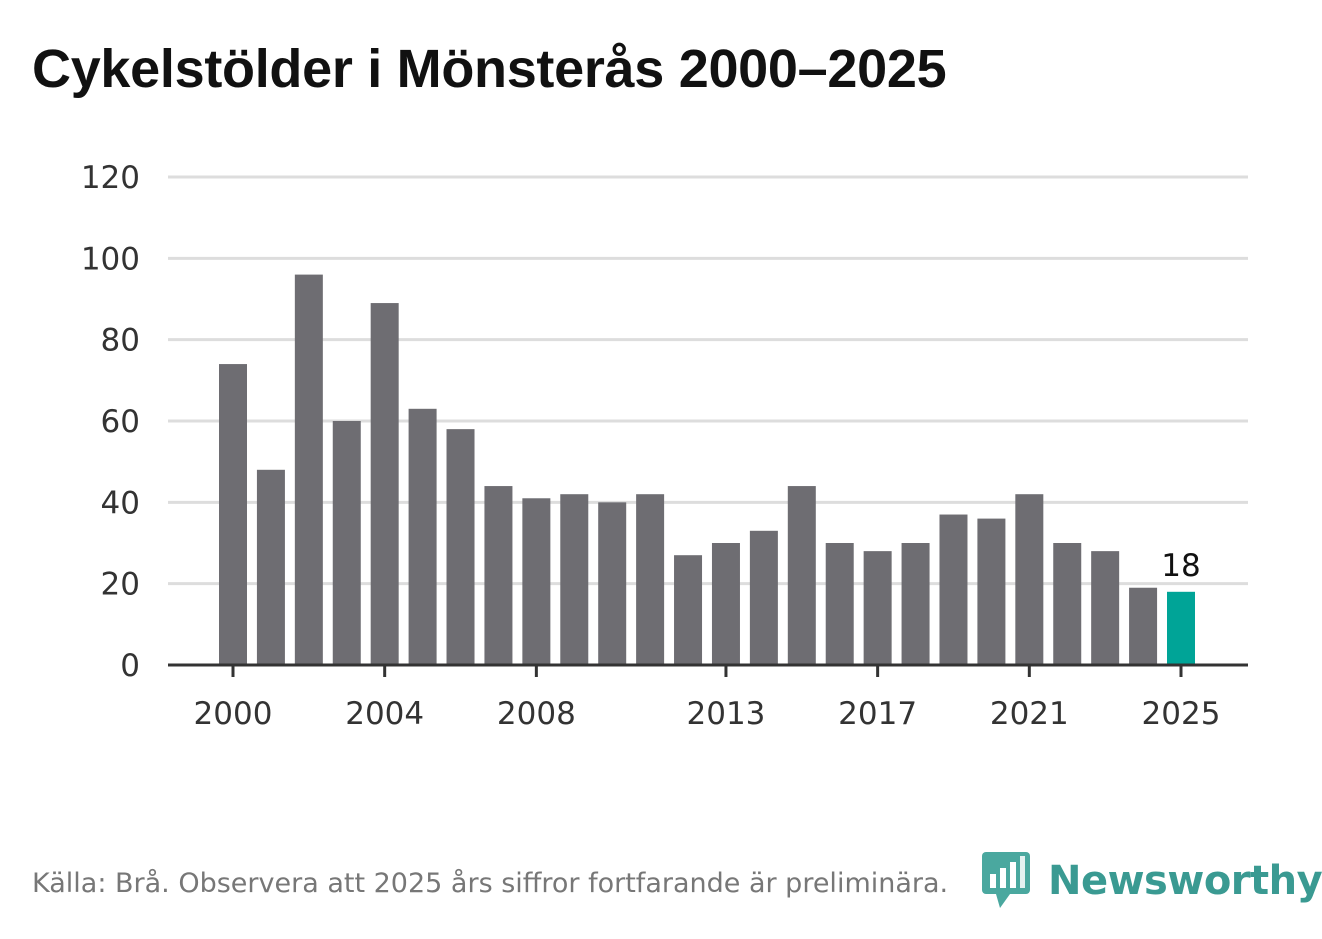 This screenshot has height=939, width=1322. Describe the element at coordinates (612, 583) in the screenshot. I see `bar-2010` at that location.